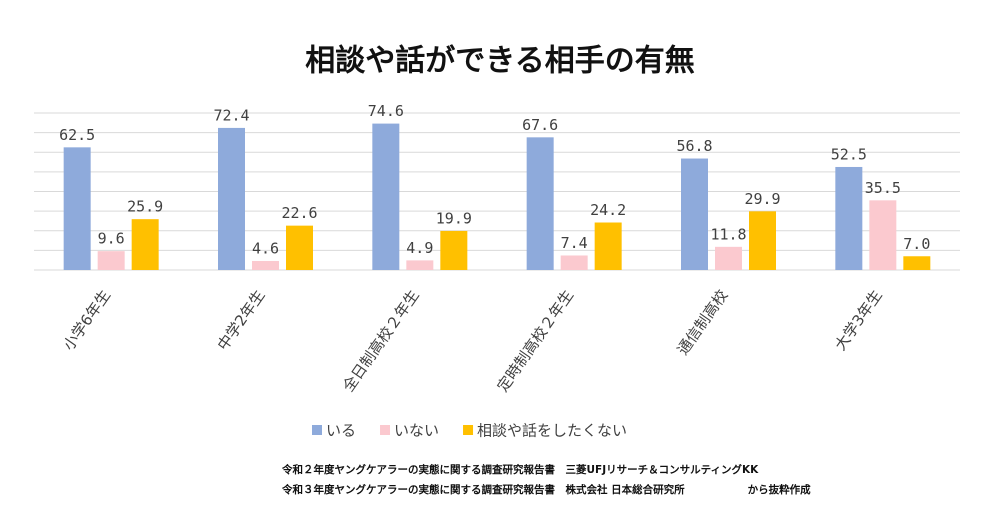 The width and height of the screenshot is (1000, 525). I want to click on value-label: 35.5, so click(883, 188).